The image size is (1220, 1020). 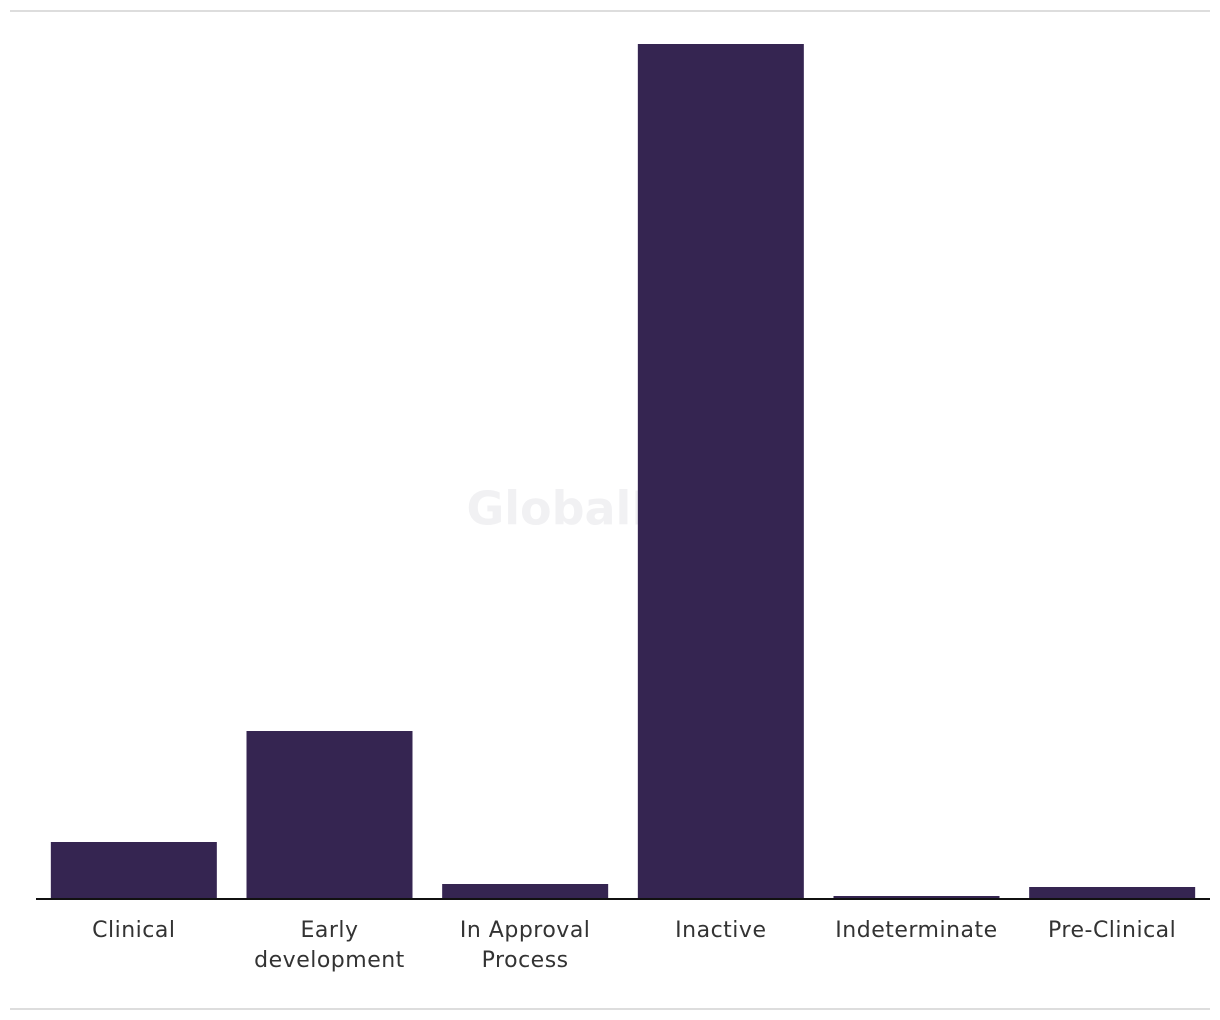 What do you see at coordinates (916, 930) in the screenshot?
I see `x-tick-label: Indeterminate` at bounding box center [916, 930].